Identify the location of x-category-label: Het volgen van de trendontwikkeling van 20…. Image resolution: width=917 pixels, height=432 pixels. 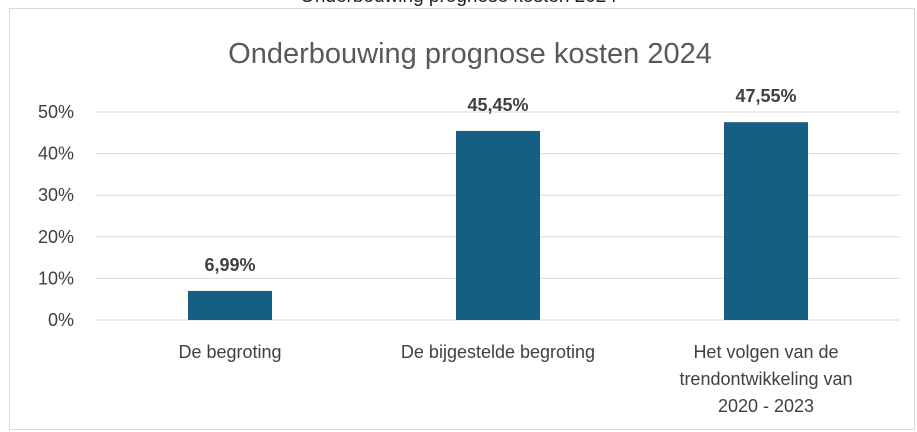
(765, 379).